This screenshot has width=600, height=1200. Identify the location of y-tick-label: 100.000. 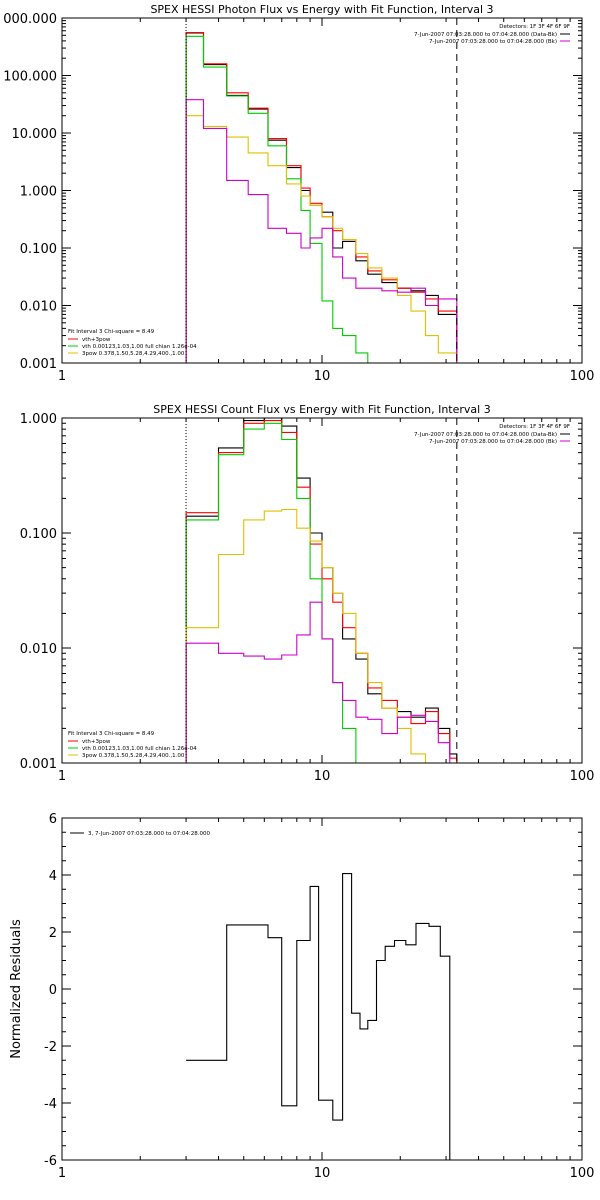
(30, 77).